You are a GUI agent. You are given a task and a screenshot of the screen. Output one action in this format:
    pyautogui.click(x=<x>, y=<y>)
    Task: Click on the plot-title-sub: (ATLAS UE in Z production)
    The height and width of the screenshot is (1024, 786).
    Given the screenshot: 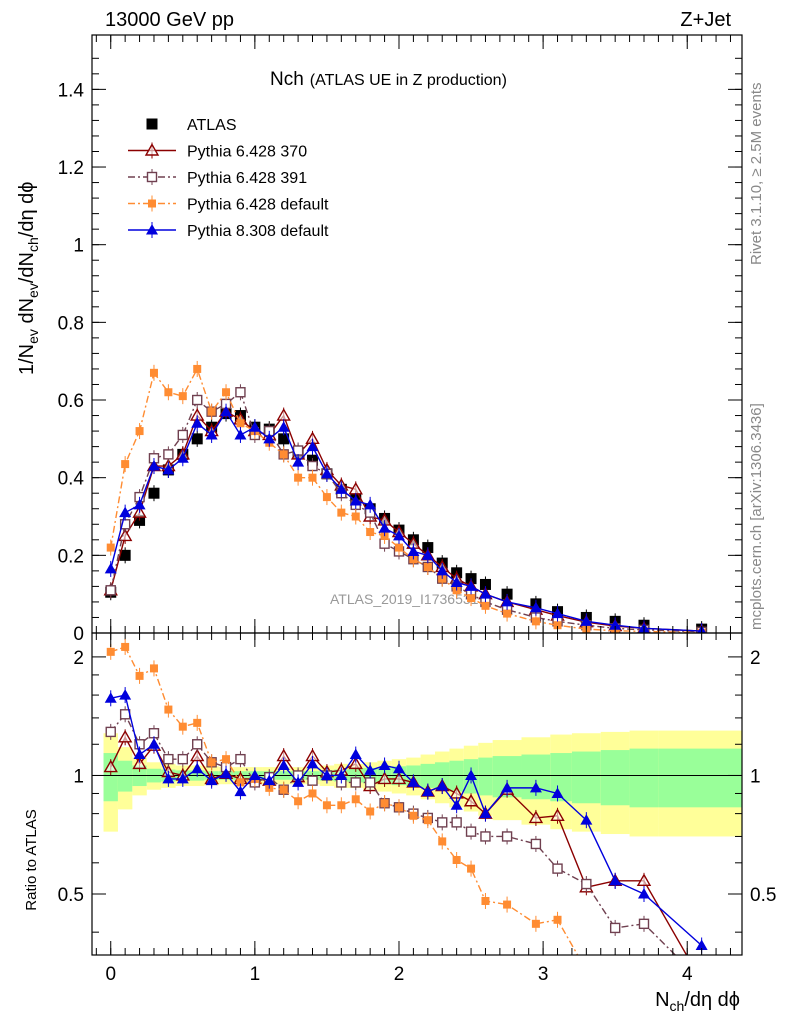 What is the action you would take?
    pyautogui.click(x=408, y=80)
    